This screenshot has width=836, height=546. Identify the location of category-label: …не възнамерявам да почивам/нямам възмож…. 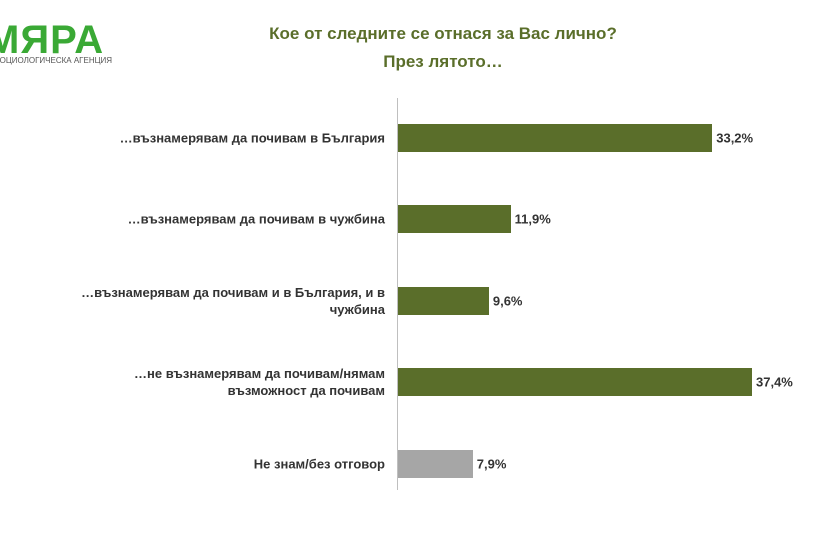
(259, 382).